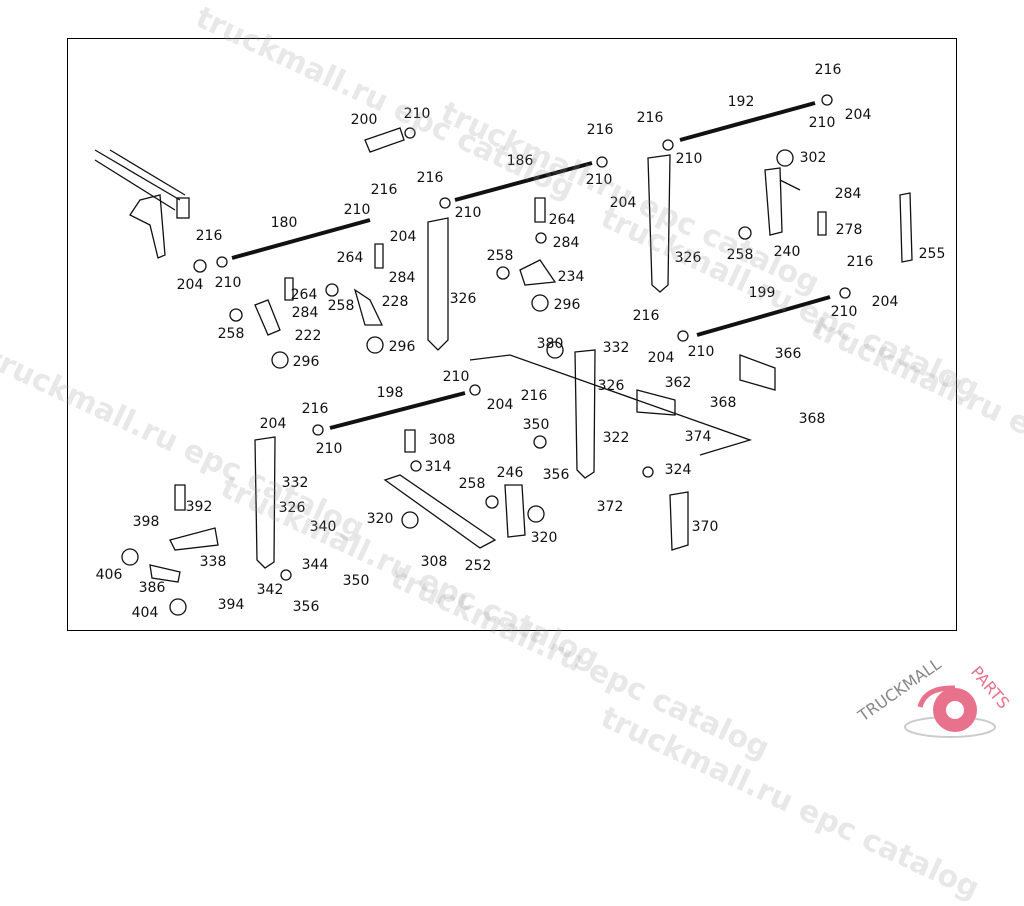  Describe the element at coordinates (788, 354) in the screenshot. I see `part-label: 366` at that location.